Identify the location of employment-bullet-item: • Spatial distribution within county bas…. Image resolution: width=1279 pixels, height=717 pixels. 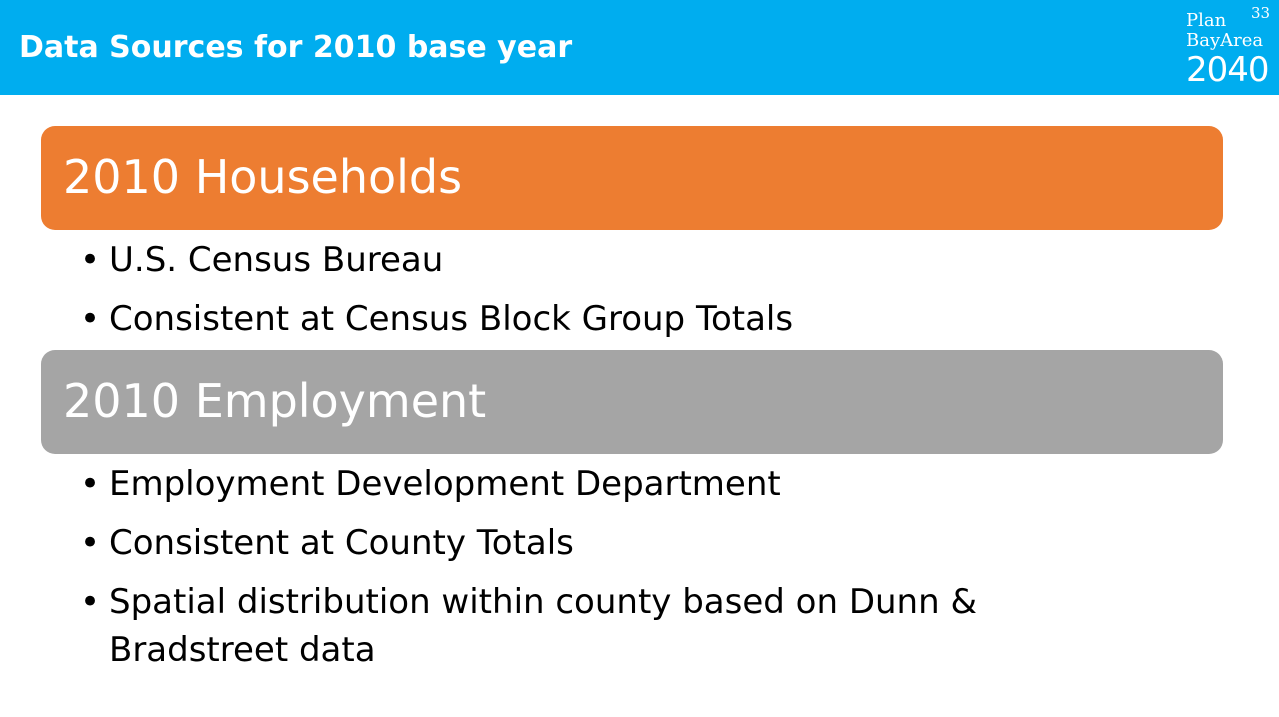
(560, 626).